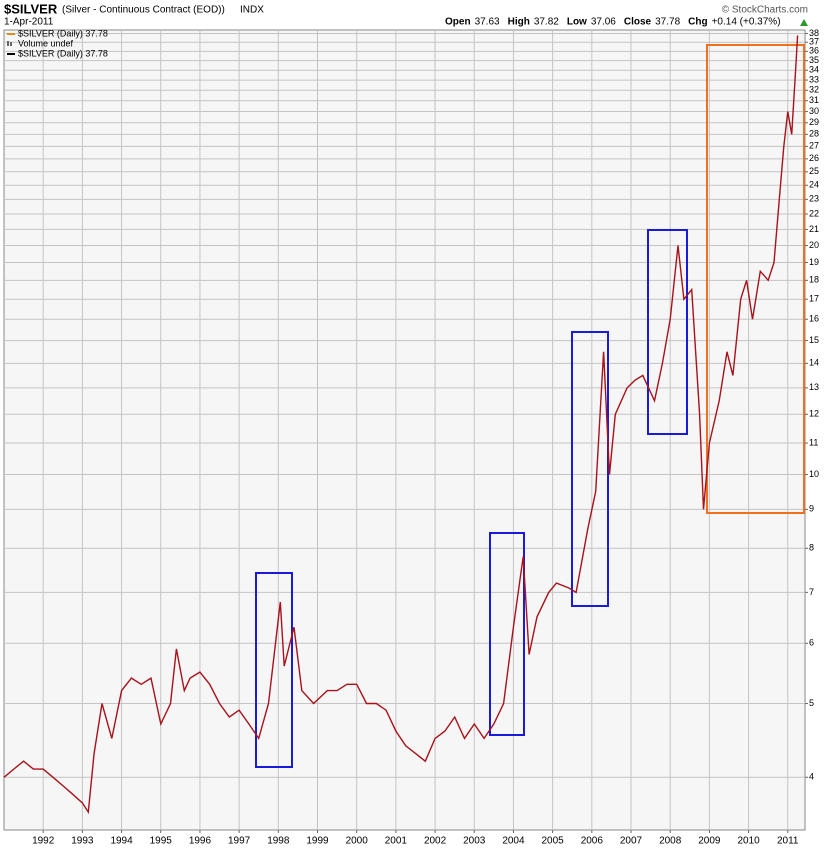  Describe the element at coordinates (814, 134) in the screenshot. I see `y-tick-label: 28` at that location.